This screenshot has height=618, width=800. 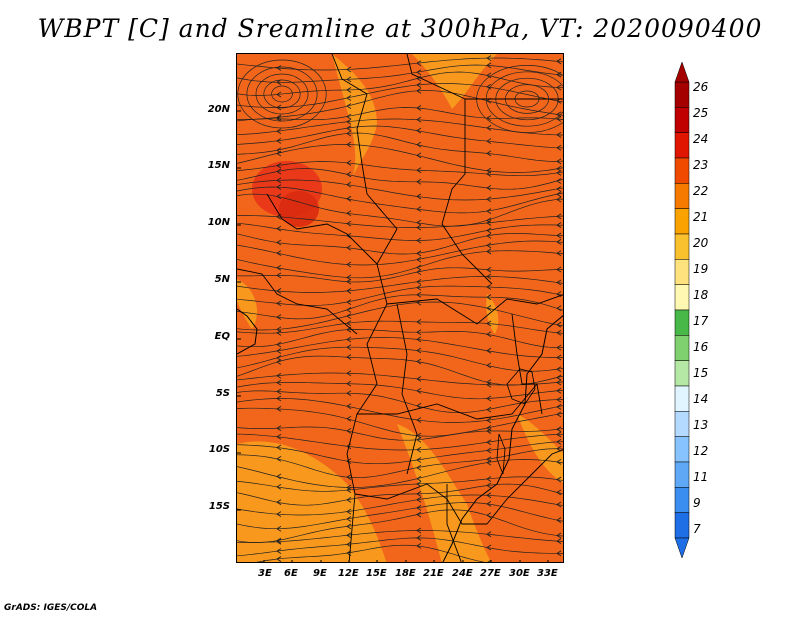 What do you see at coordinates (701, 243) in the screenshot?
I see `colorbar-label-20: 20` at bounding box center [701, 243].